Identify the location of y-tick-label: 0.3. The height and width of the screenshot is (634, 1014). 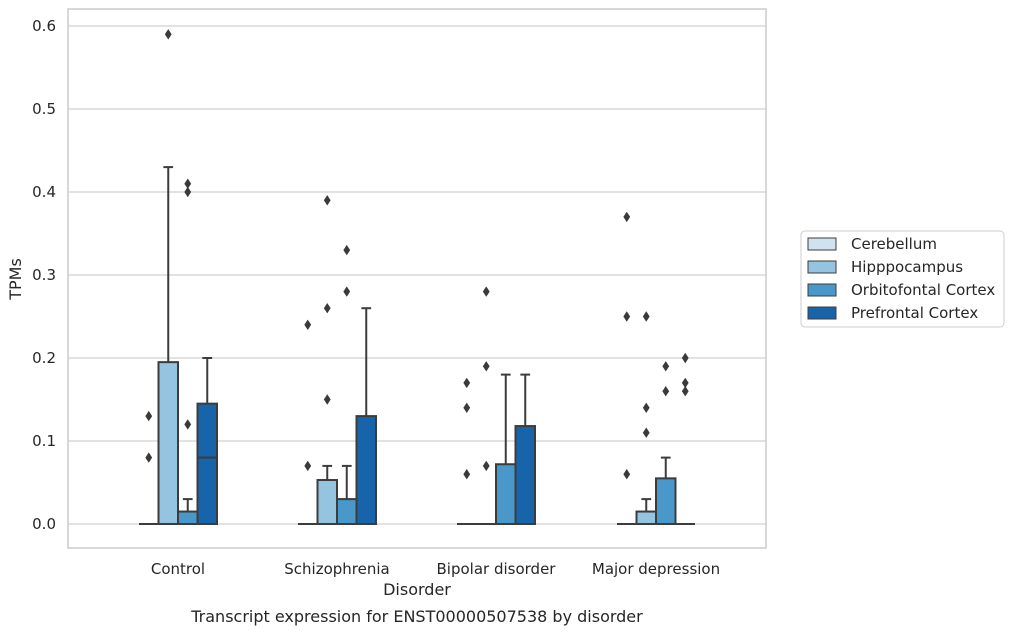
(44, 275).